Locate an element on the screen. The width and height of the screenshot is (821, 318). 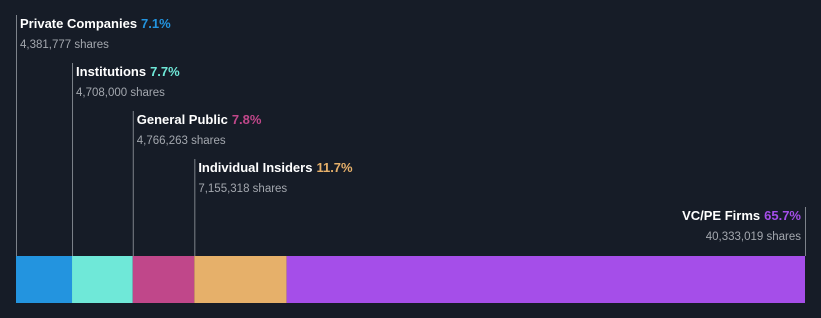
owner-name: Individual Insiders is located at coordinates (255, 167).